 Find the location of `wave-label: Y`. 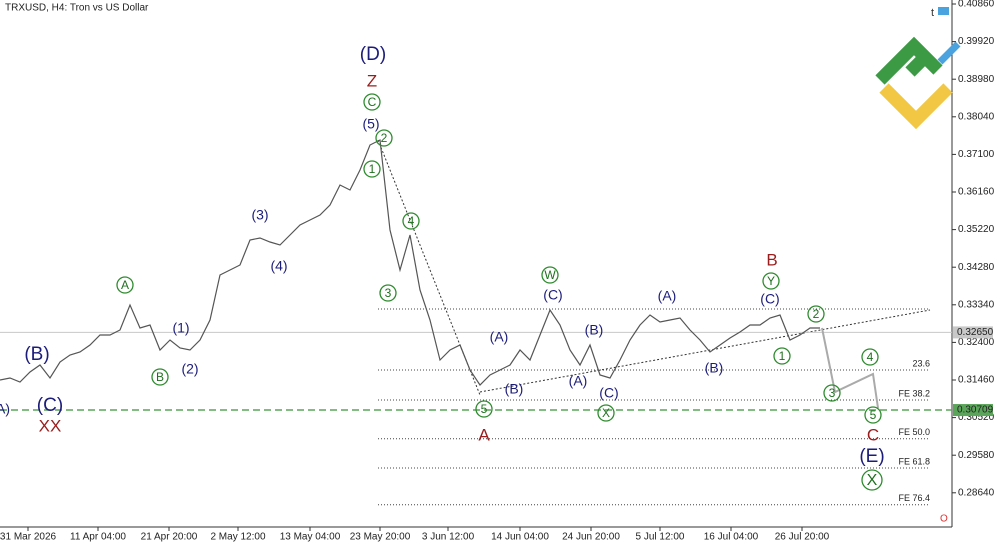

wave-label: Y is located at coordinates (771, 281).